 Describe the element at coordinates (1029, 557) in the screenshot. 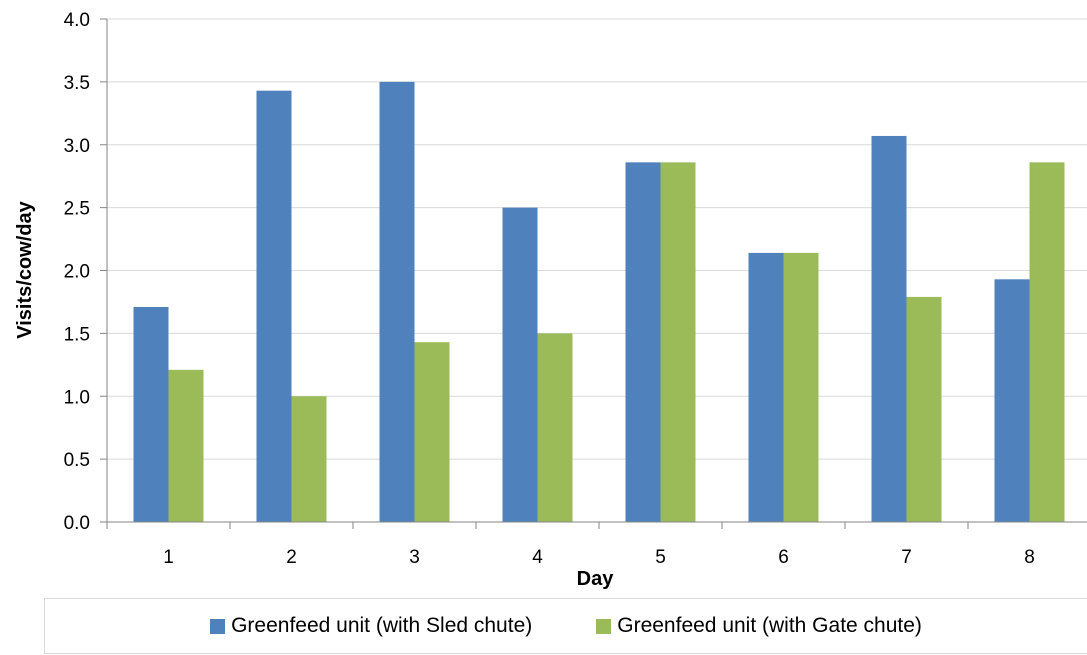

I see `x-tick-label: 8` at that location.